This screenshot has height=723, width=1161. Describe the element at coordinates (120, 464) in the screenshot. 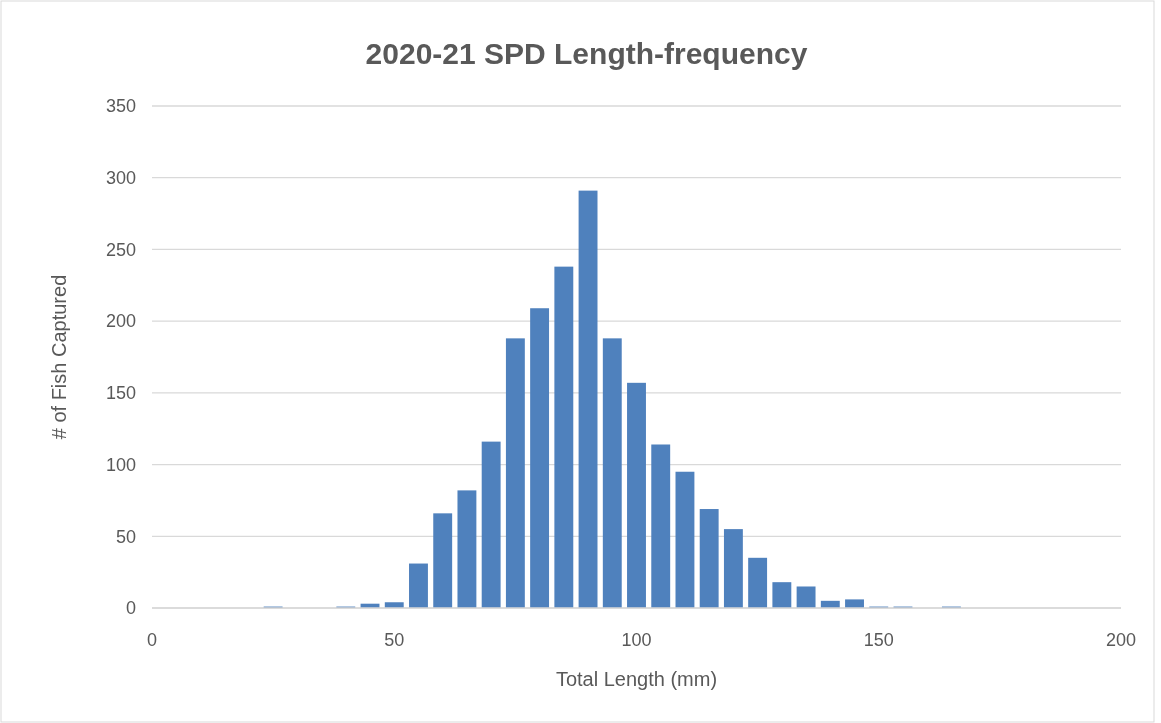

I see `y-tick-label: 100` at that location.